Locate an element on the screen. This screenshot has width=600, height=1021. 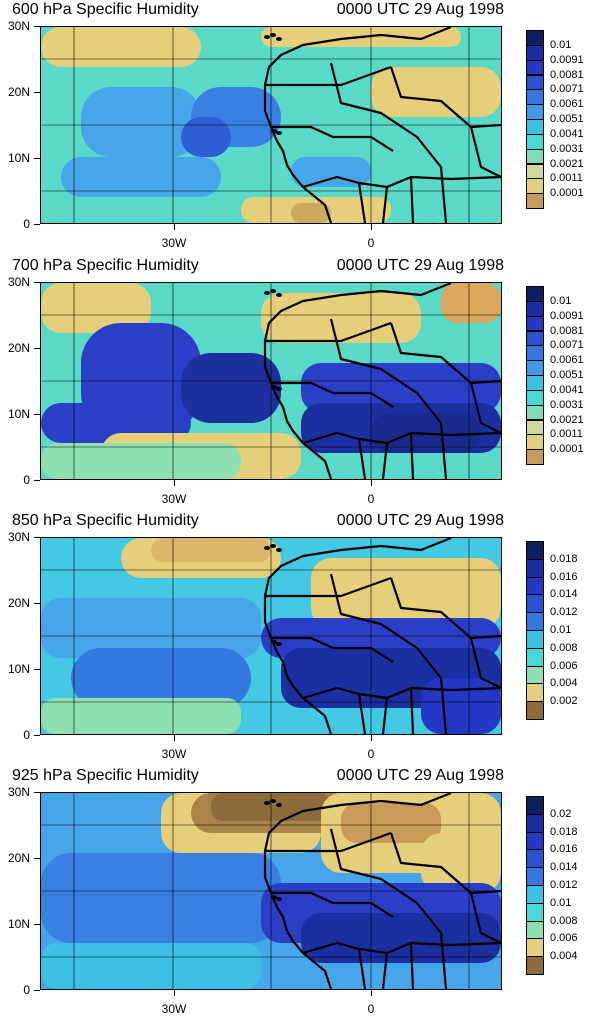
legend-label: 0.0061 is located at coordinates (567, 104).